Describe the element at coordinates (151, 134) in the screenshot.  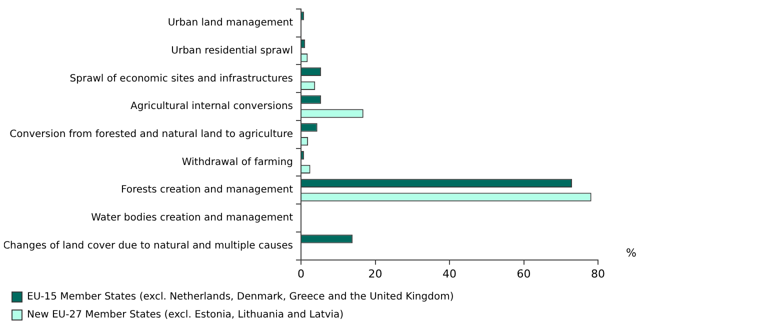
I see `y-tick-label: Conversion from forested and natural land to agriculture` at that location.